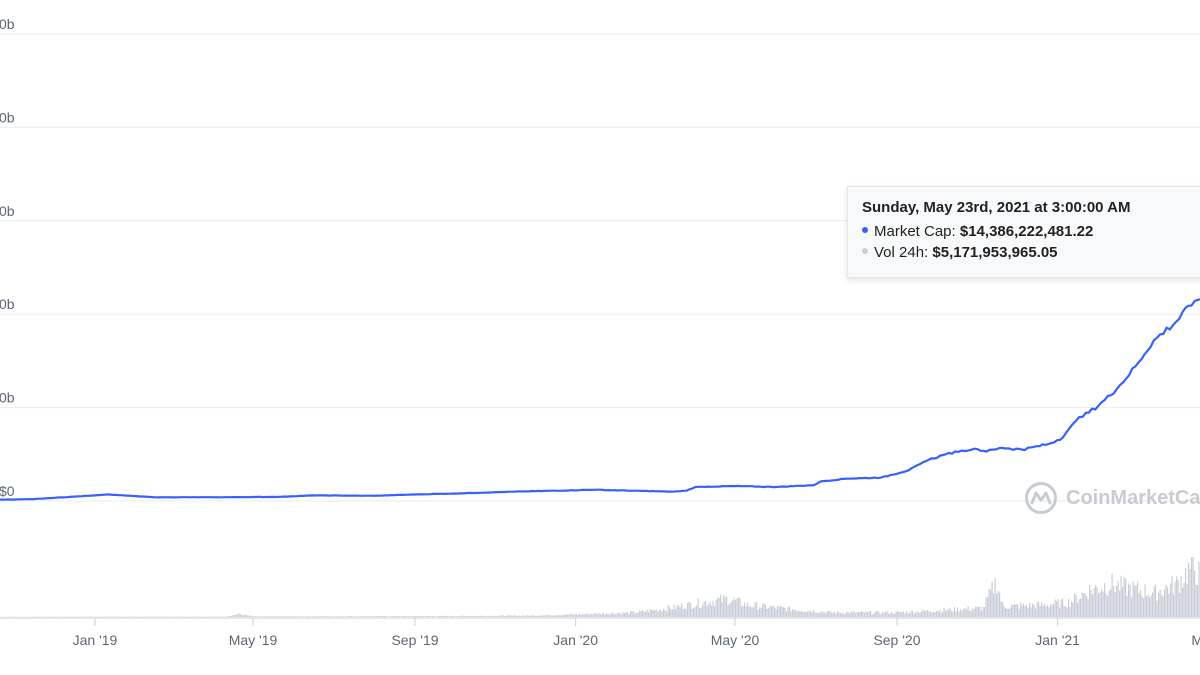 The height and width of the screenshot is (675, 1200). Describe the element at coordinates (1026, 231) in the screenshot. I see `tooltip-market-cap-value: $14,386,222,481.22` at that location.